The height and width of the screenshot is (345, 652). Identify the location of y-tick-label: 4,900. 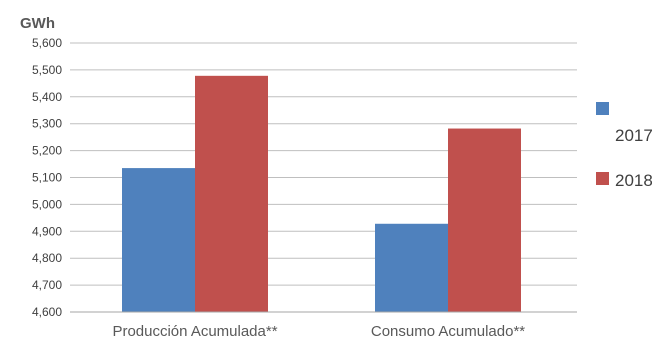
(47, 231).